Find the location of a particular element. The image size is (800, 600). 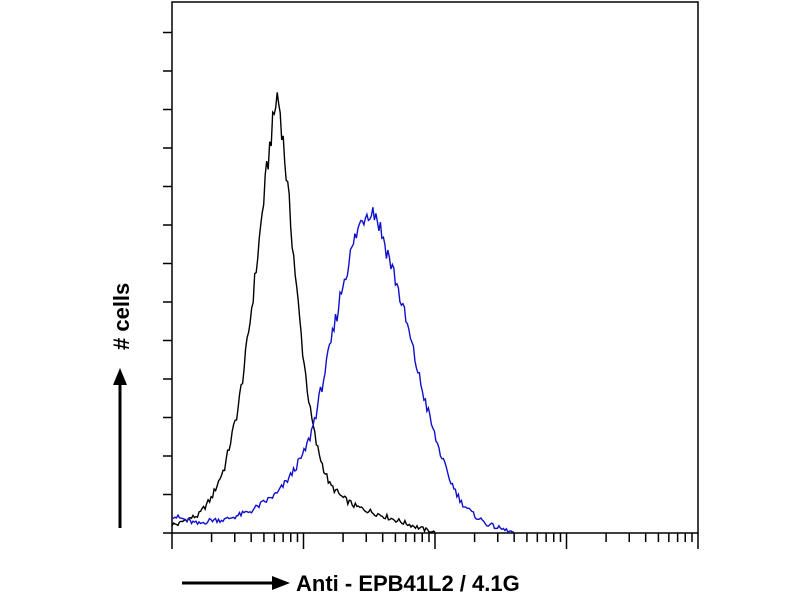

y-axis-label: # cells is located at coordinates (121, 316).